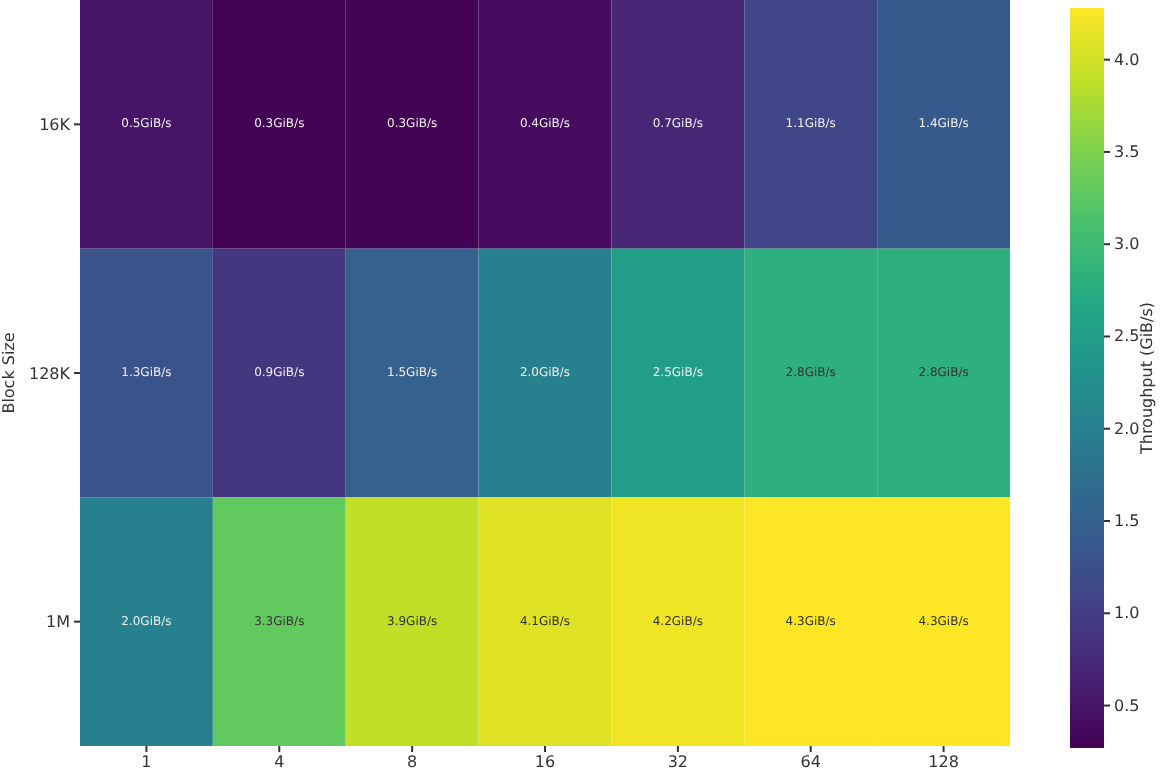 This screenshot has width=1170, height=780. Describe the element at coordinates (279, 762) in the screenshot. I see `x-tick-label: 4` at that location.